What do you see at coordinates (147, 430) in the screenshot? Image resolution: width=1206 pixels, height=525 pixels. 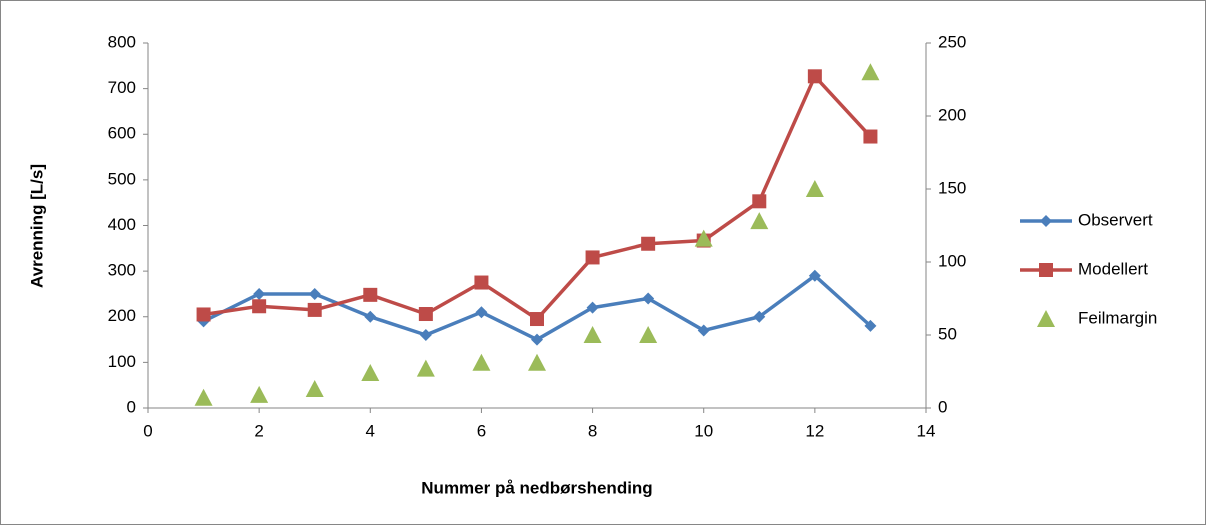 I see `x-tick-label: 0` at bounding box center [147, 430].